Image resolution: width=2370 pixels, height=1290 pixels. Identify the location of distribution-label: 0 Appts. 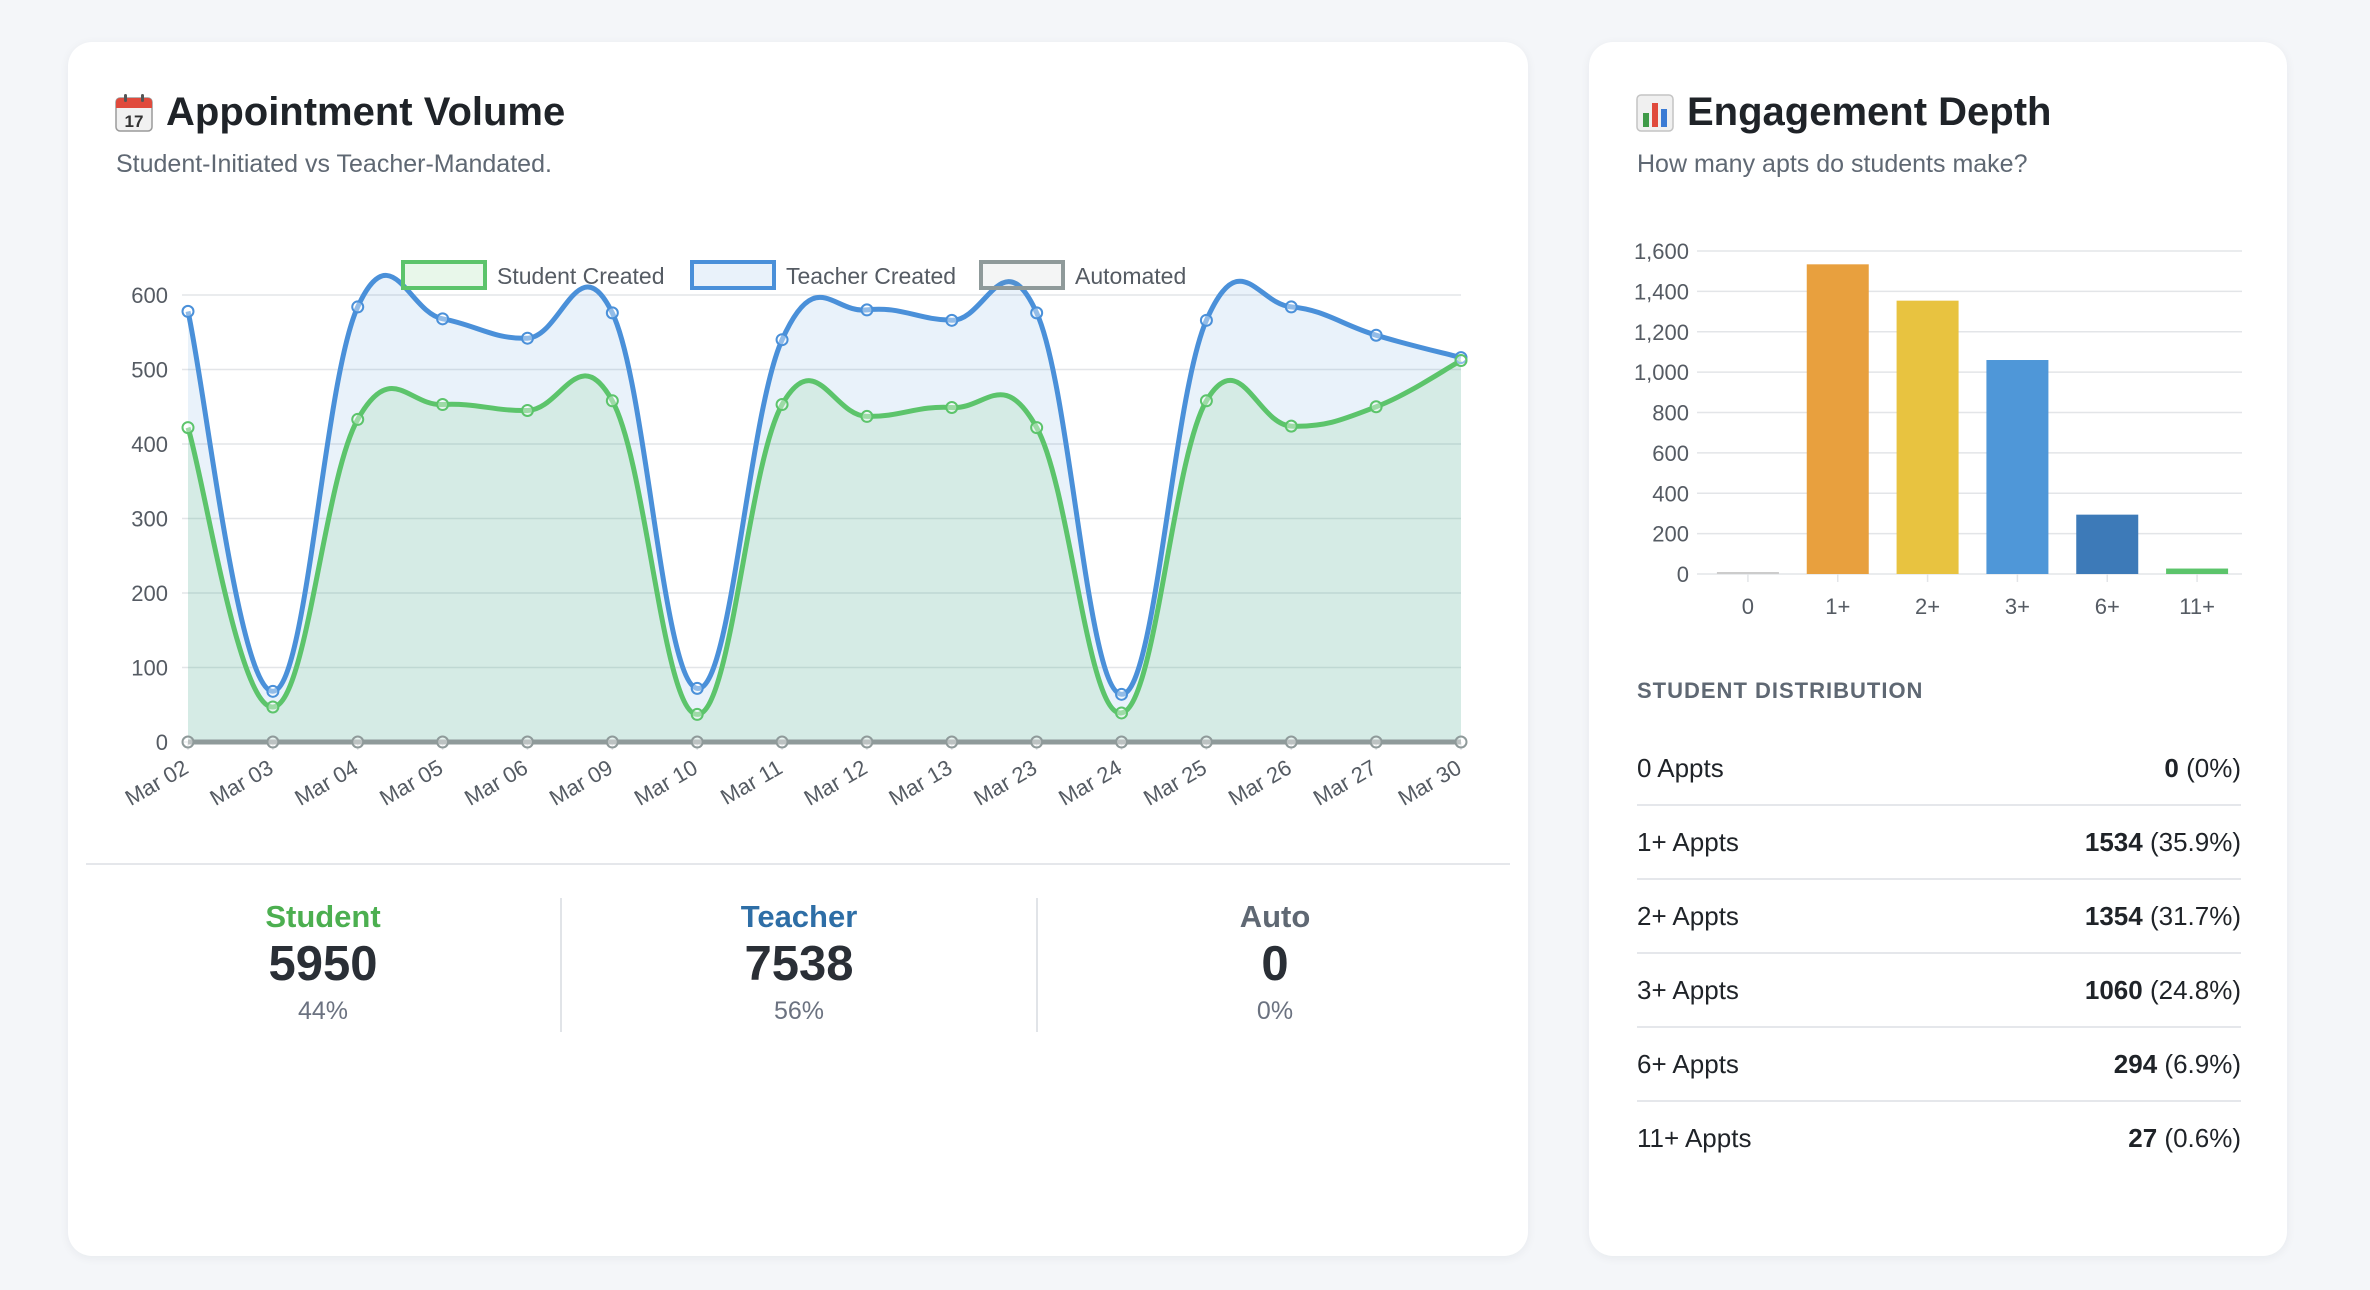
(1680, 767).